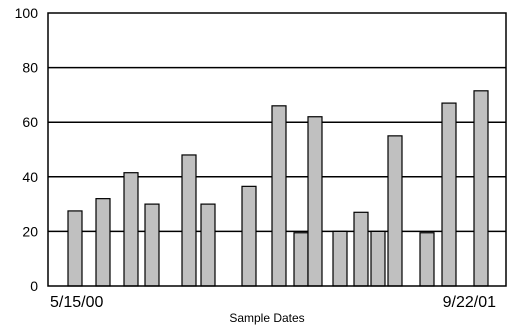  What do you see at coordinates (30, 68) in the screenshot?
I see `y-tick-label: 80` at bounding box center [30, 68].